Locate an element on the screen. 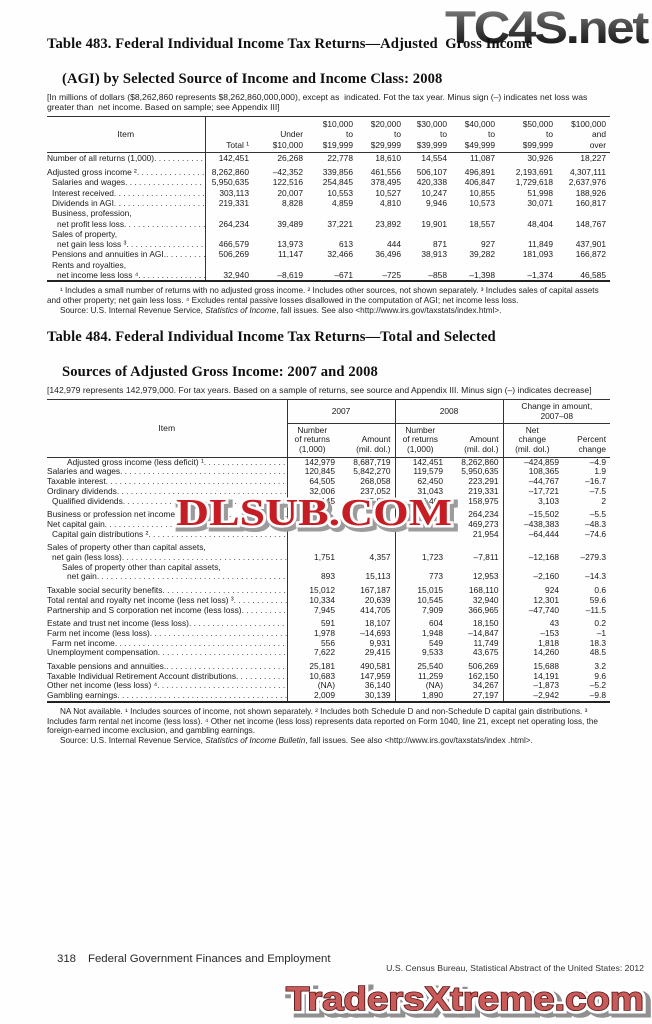 The image size is (652, 1024). table-cell: 4,357 is located at coordinates (380, 557).